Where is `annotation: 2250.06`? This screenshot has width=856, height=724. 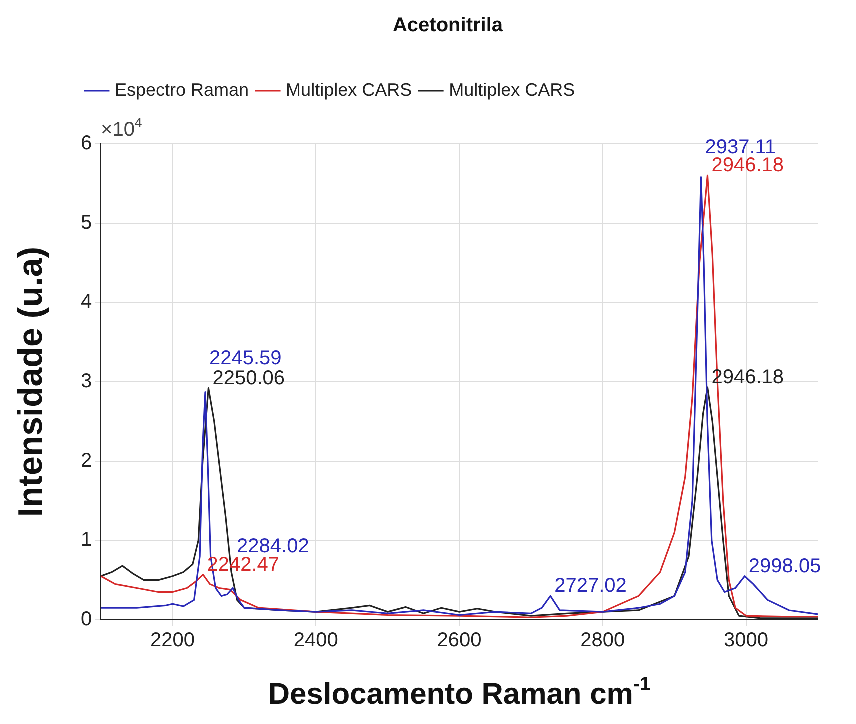 annotation: 2250.06 is located at coordinates (248, 378).